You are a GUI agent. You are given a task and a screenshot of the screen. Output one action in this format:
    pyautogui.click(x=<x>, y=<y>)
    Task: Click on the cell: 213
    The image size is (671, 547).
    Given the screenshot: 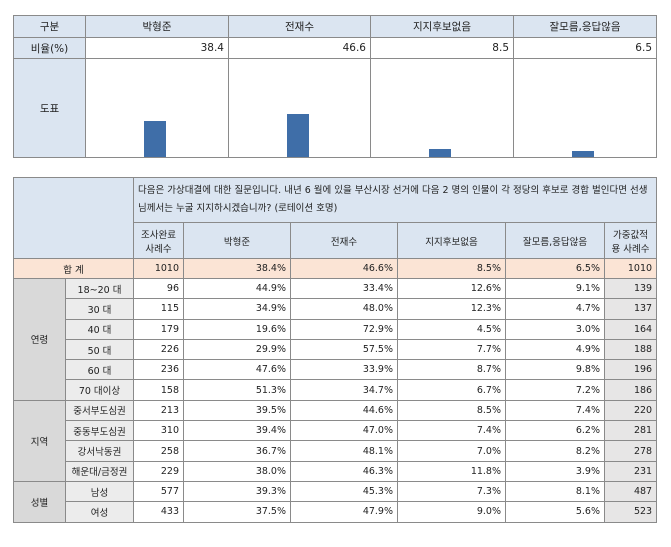 What is the action you would take?
    pyautogui.click(x=158, y=410)
    